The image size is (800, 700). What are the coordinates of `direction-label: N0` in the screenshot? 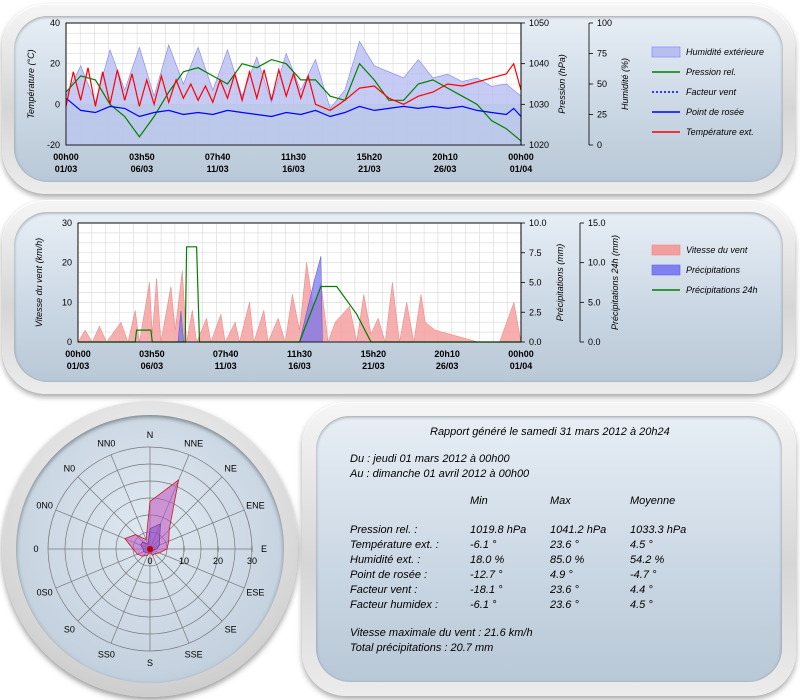 It's located at (70, 468).